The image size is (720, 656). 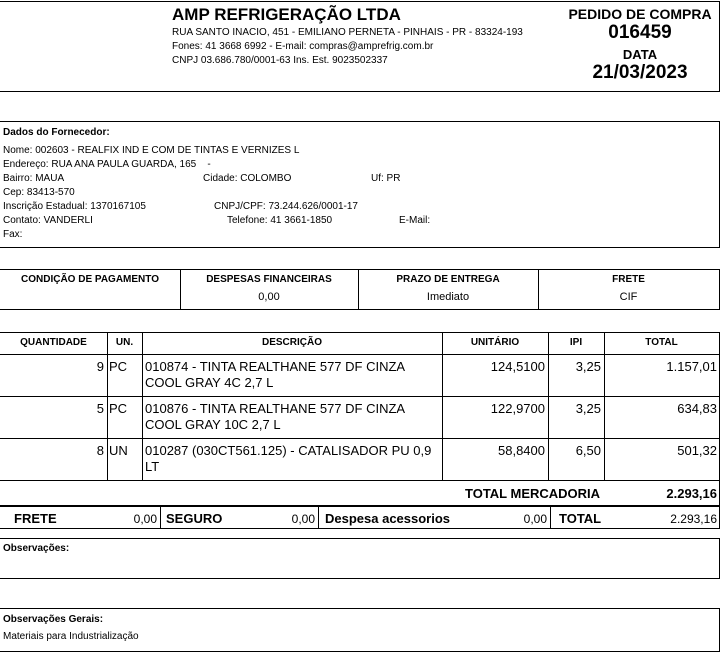 What do you see at coordinates (291, 342) in the screenshot?
I see `col-descricao: DESCRIÇÃO` at bounding box center [291, 342].